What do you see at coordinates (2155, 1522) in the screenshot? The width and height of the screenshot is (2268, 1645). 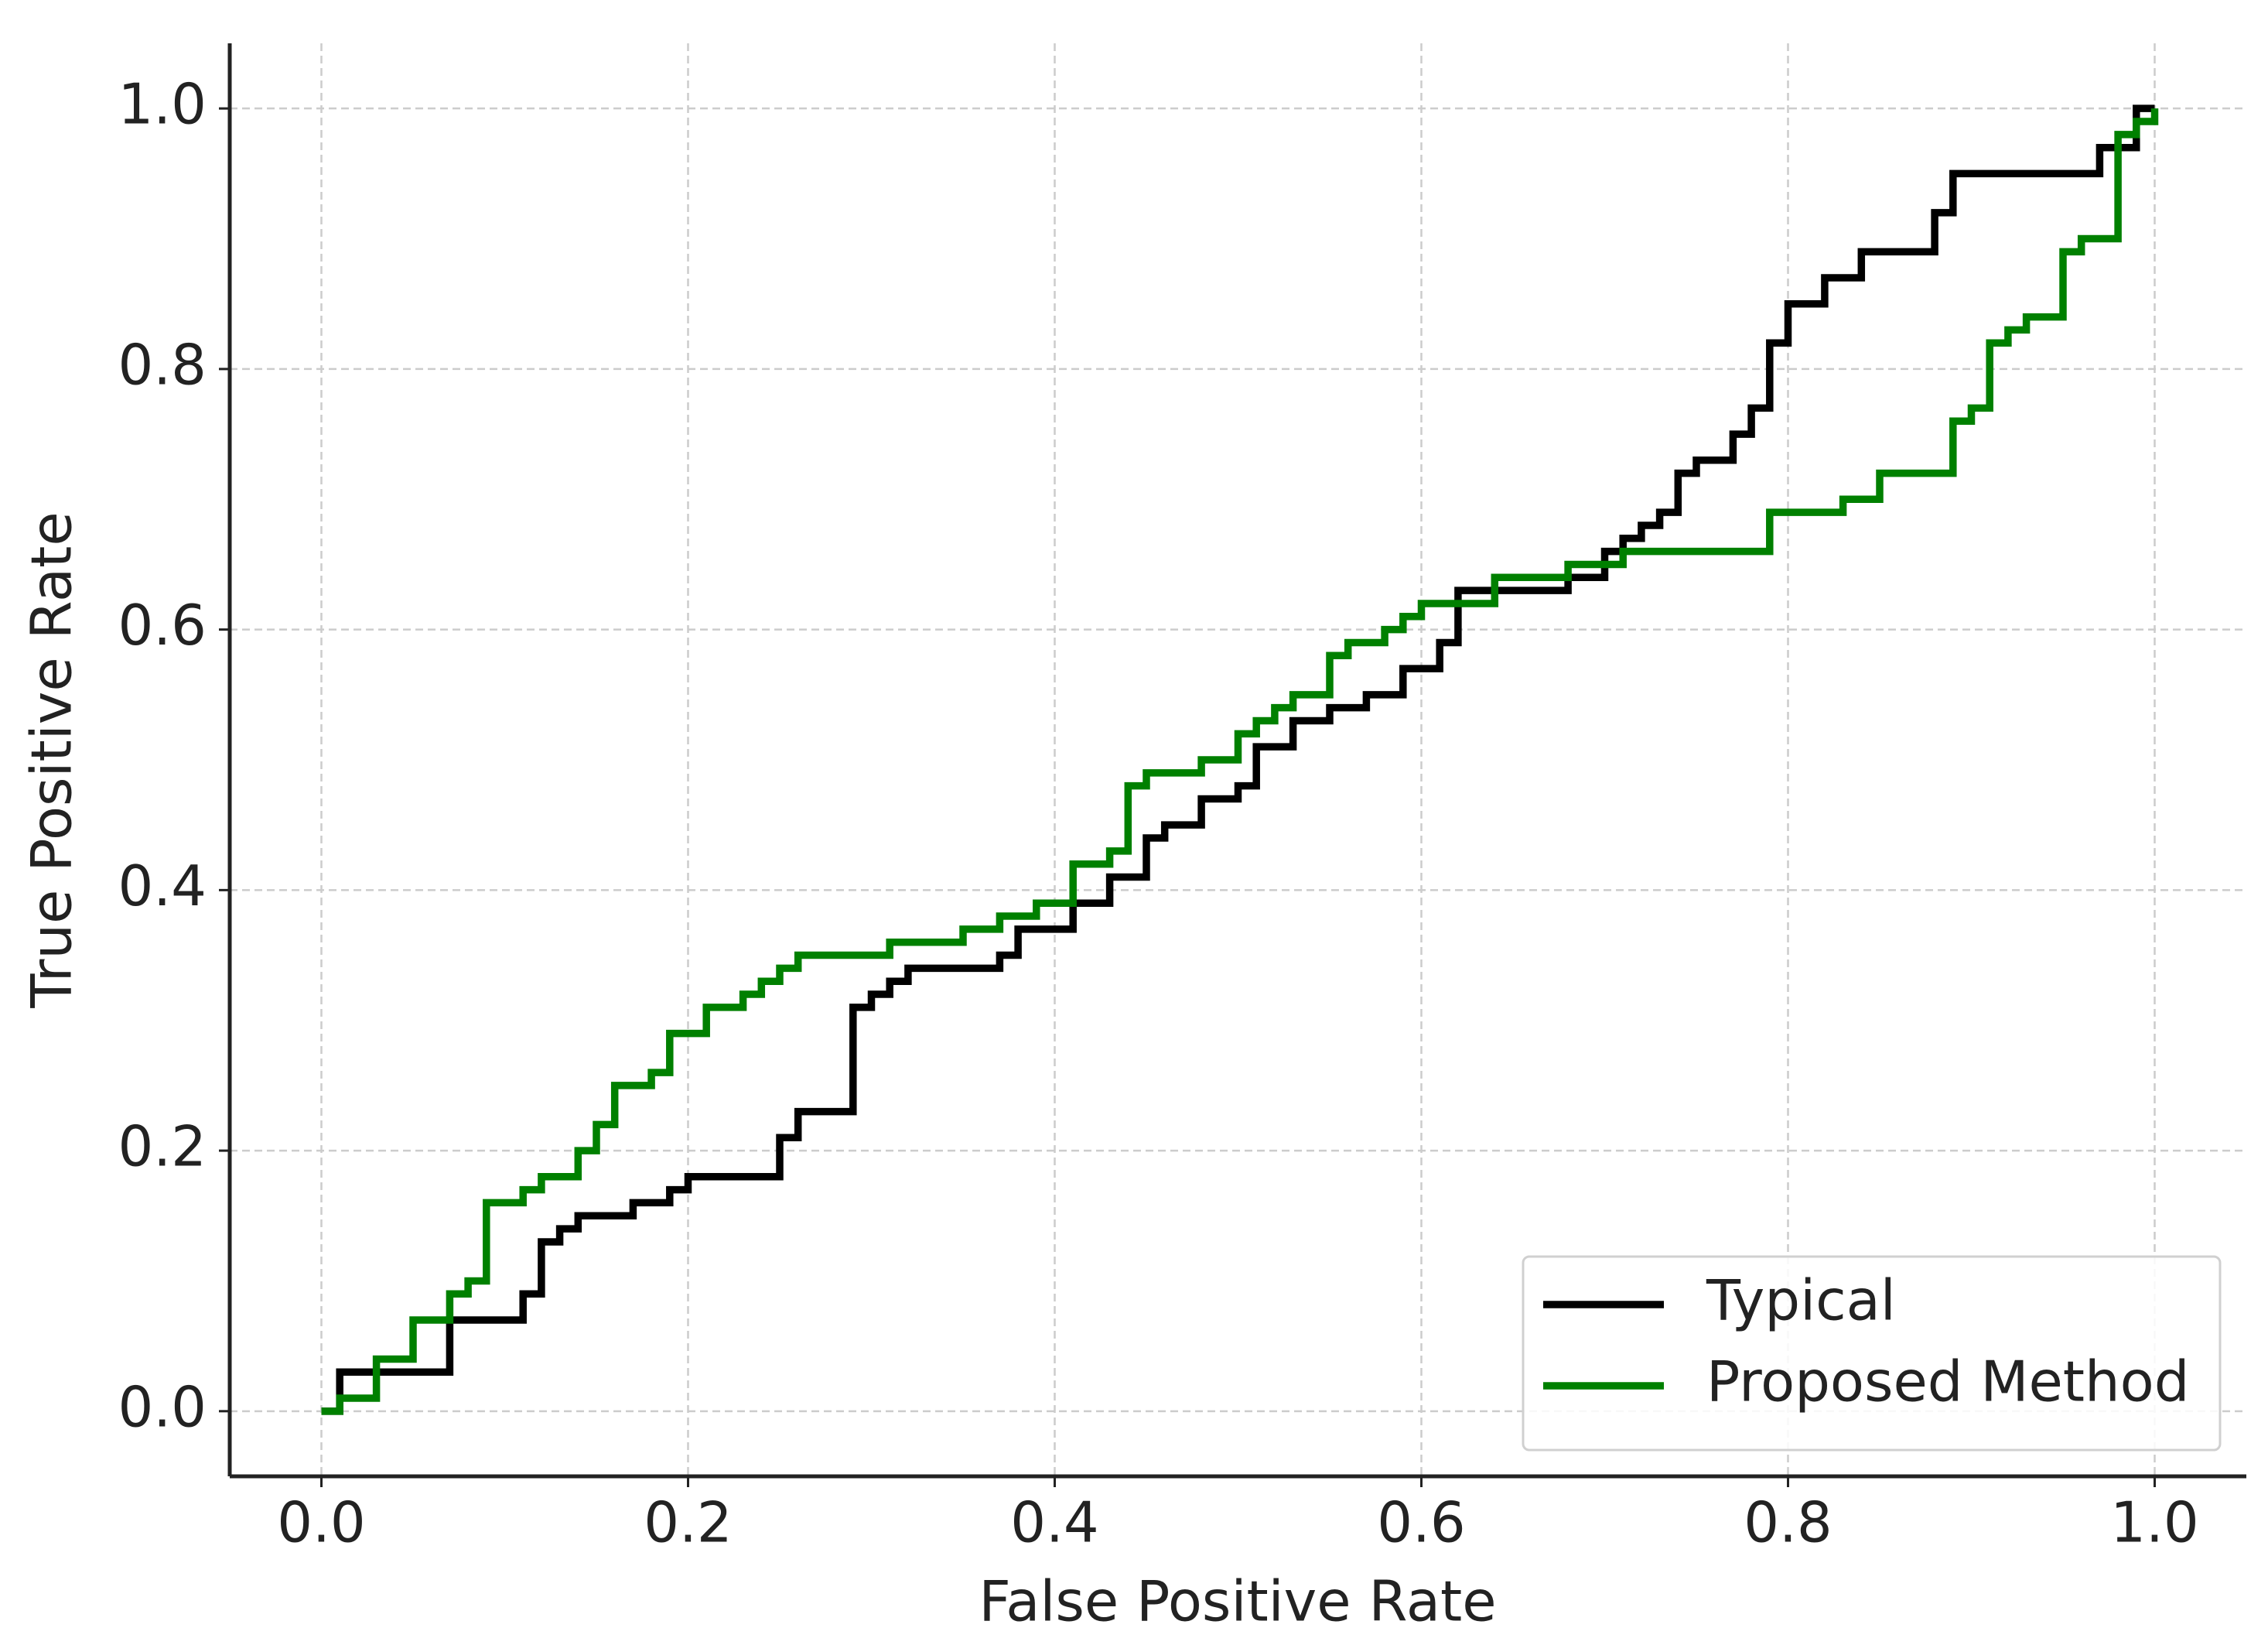 I see `x-tick-label: 1.0` at bounding box center [2155, 1522].